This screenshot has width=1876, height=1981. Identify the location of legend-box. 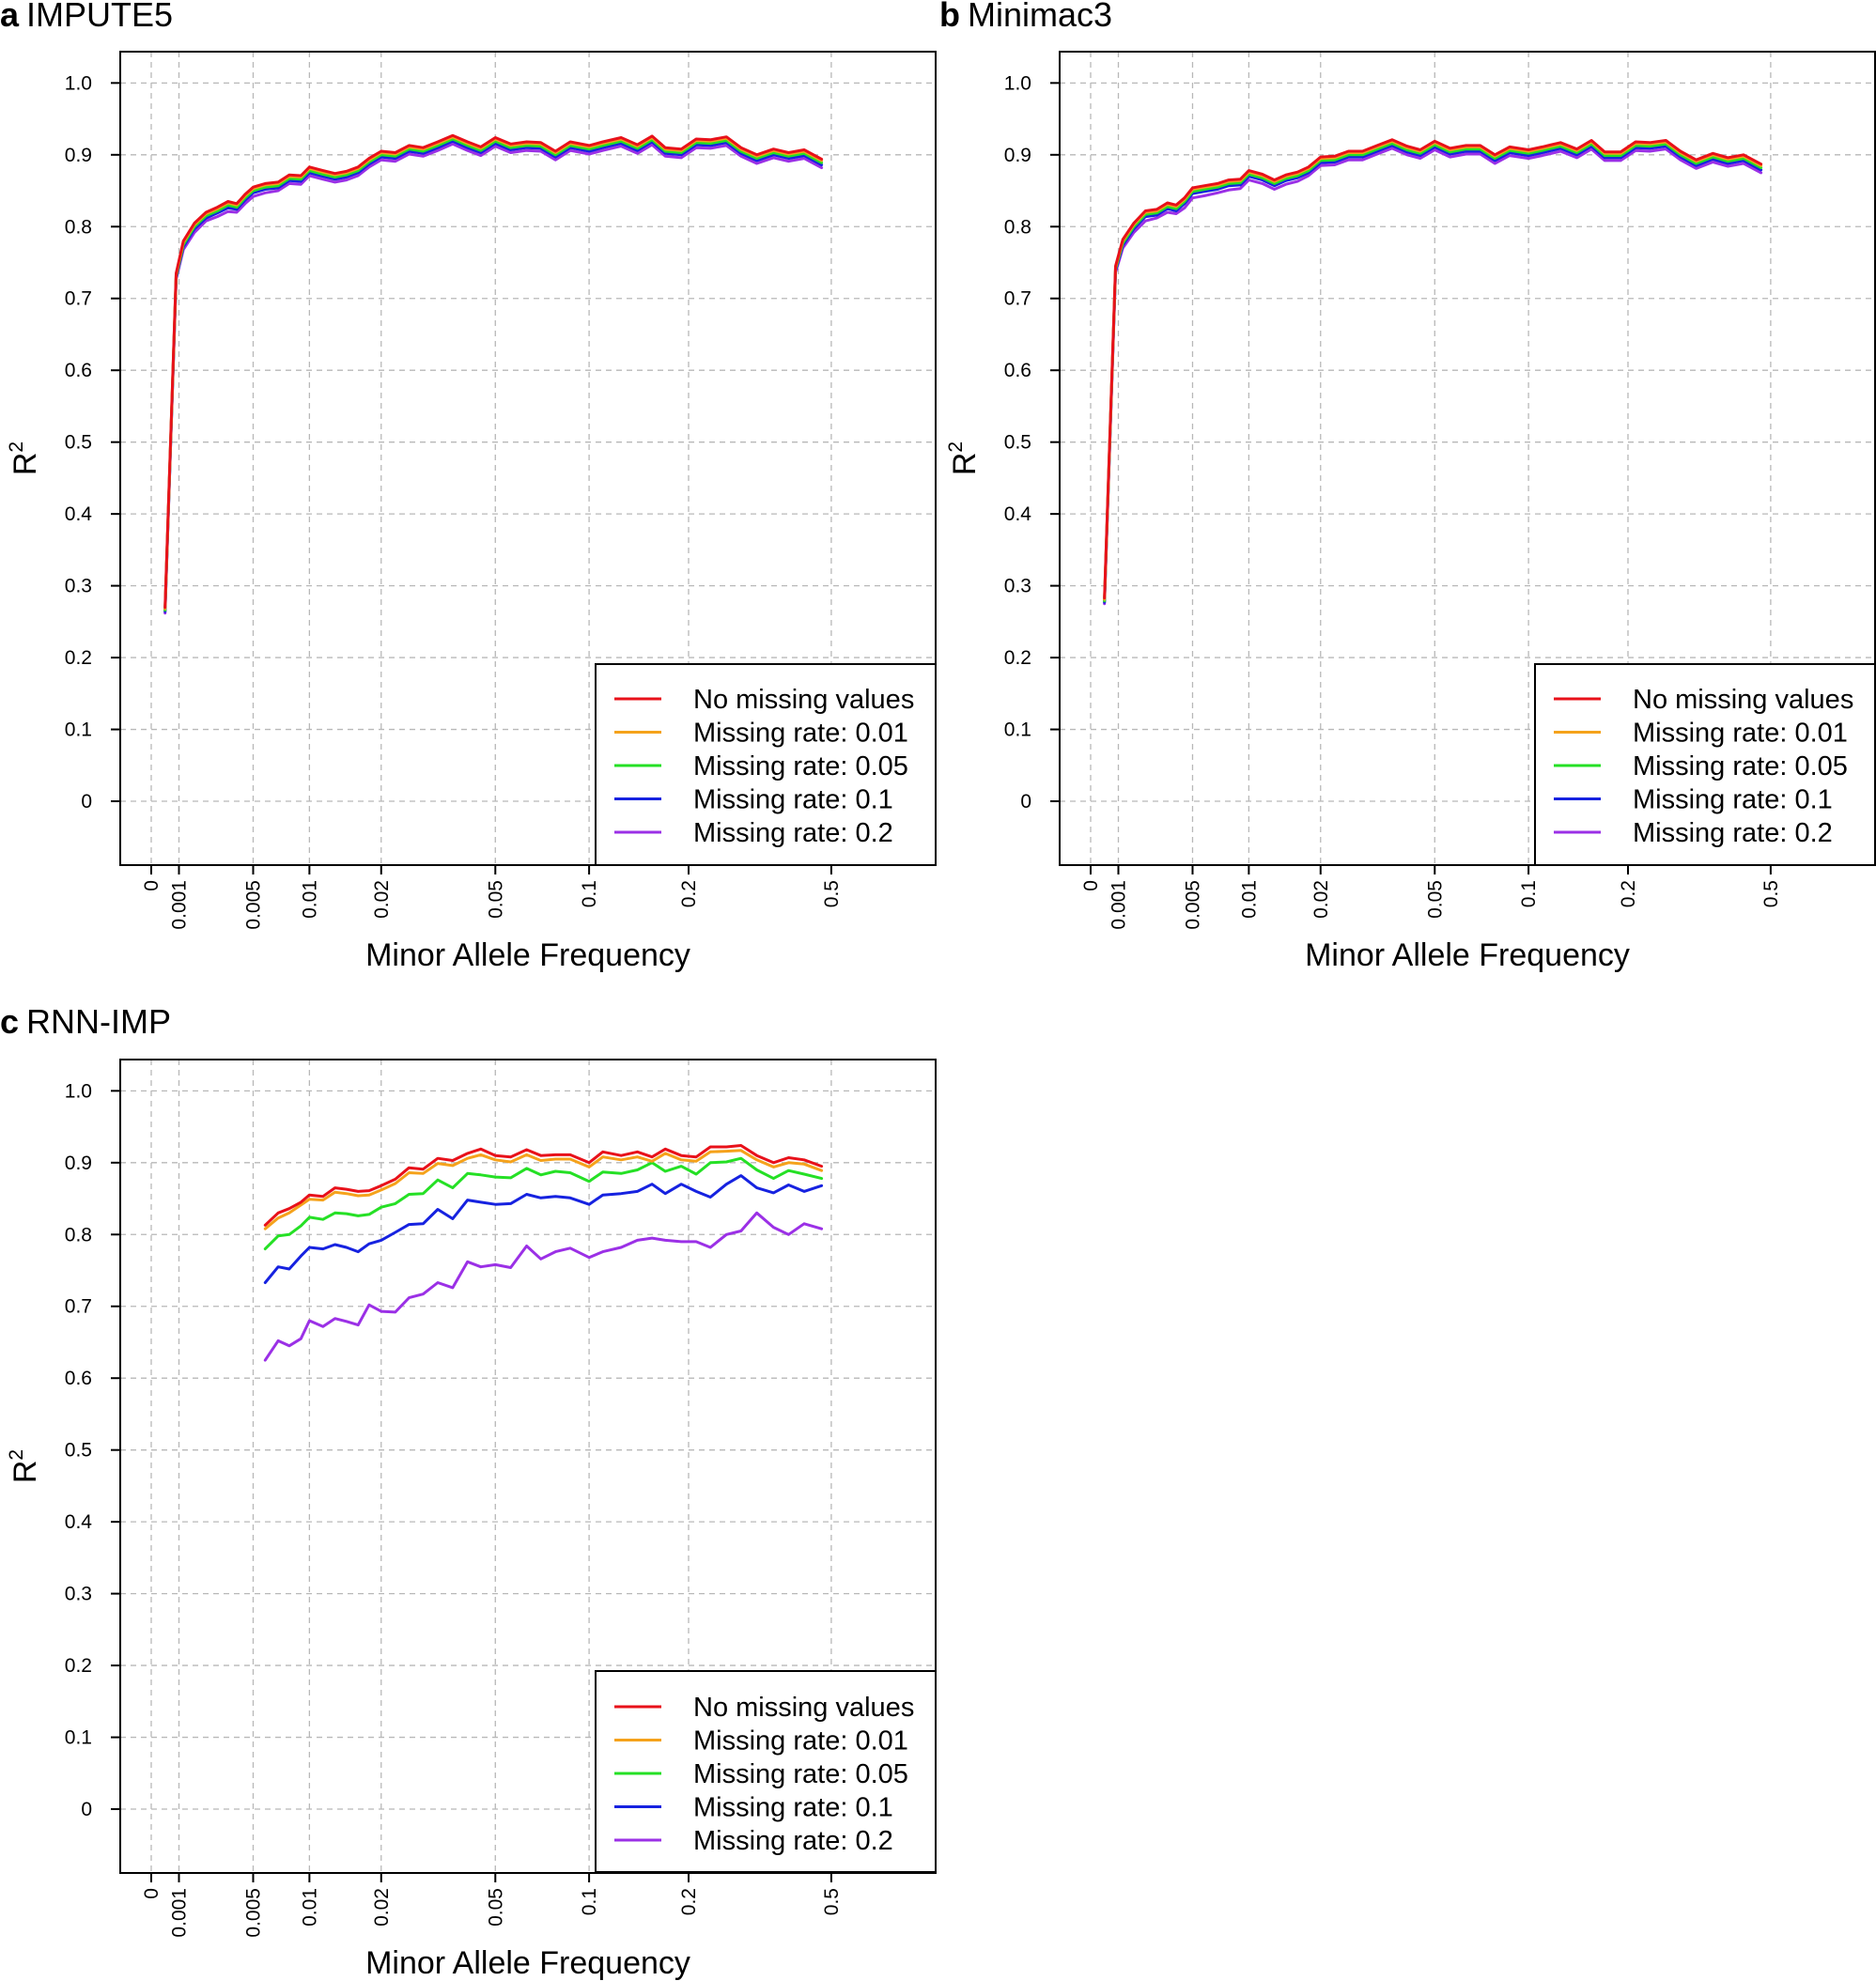
(766, 1771).